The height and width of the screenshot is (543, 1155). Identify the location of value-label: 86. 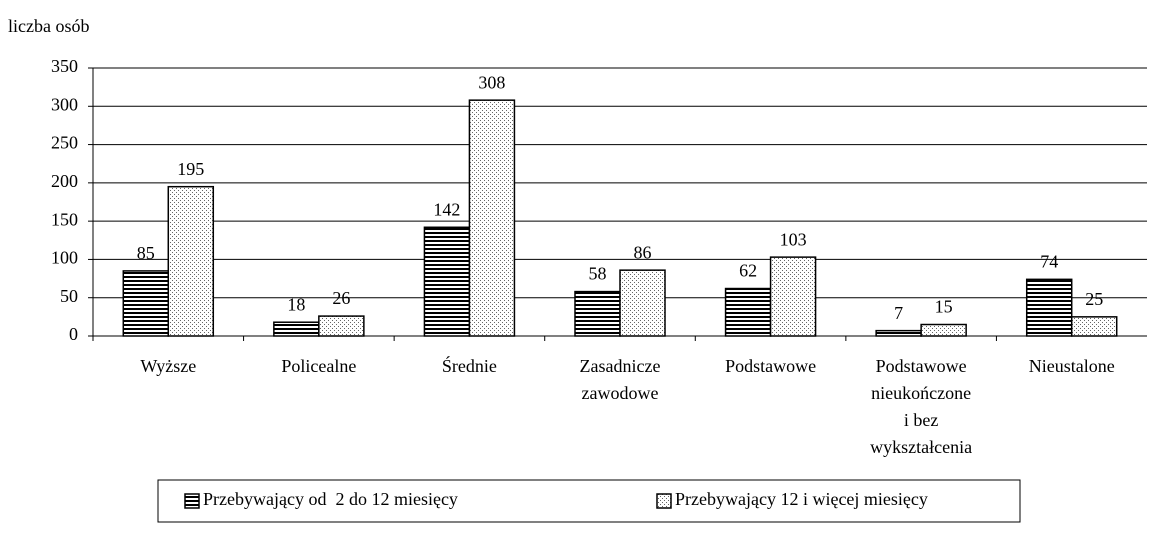
(643, 252).